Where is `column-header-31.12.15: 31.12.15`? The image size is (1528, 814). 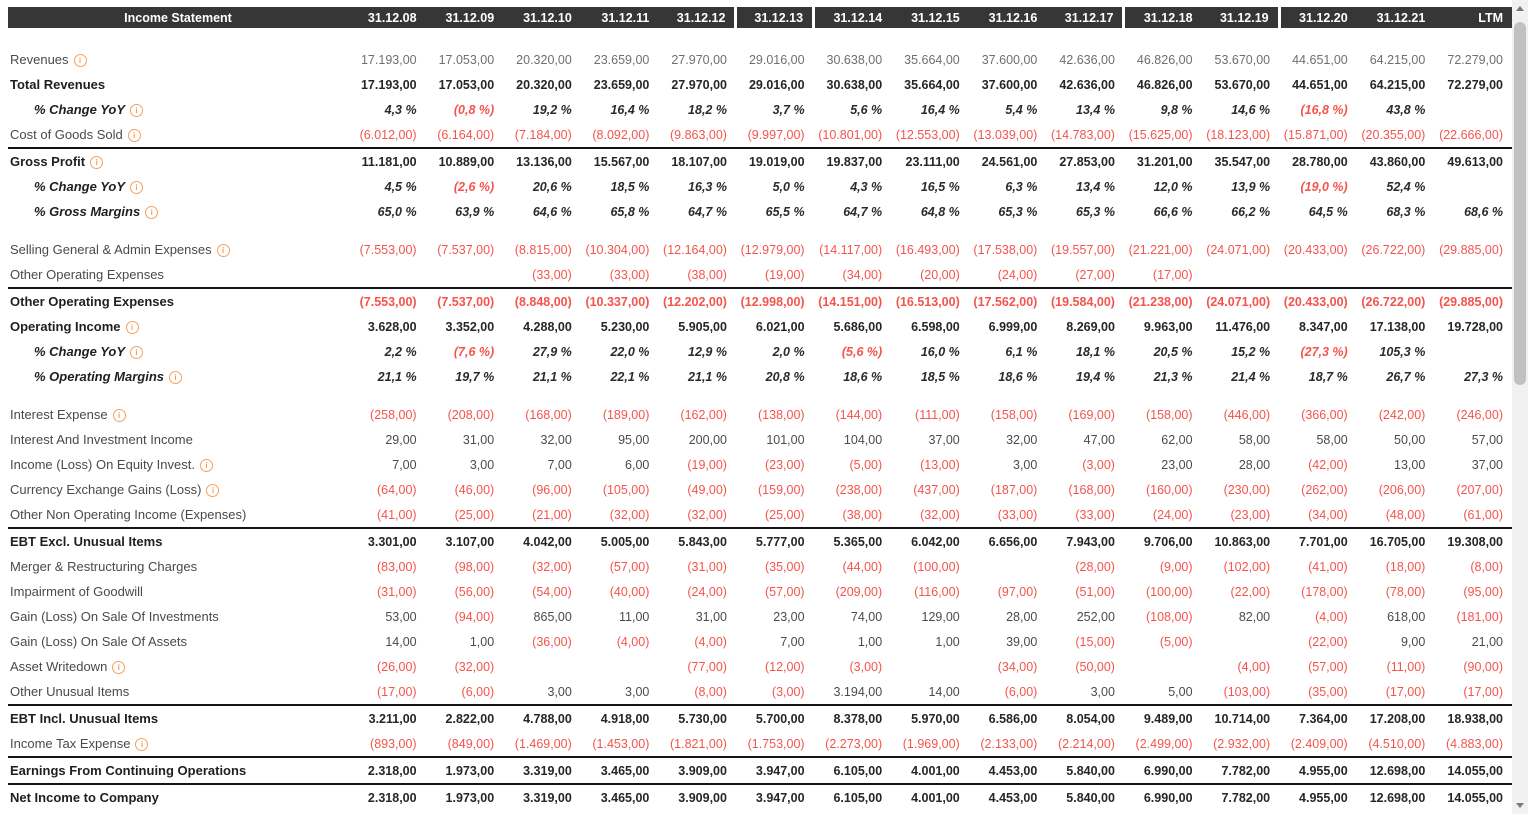 column-header-31.12.15: 31.12.15 is located at coordinates (930, 17).